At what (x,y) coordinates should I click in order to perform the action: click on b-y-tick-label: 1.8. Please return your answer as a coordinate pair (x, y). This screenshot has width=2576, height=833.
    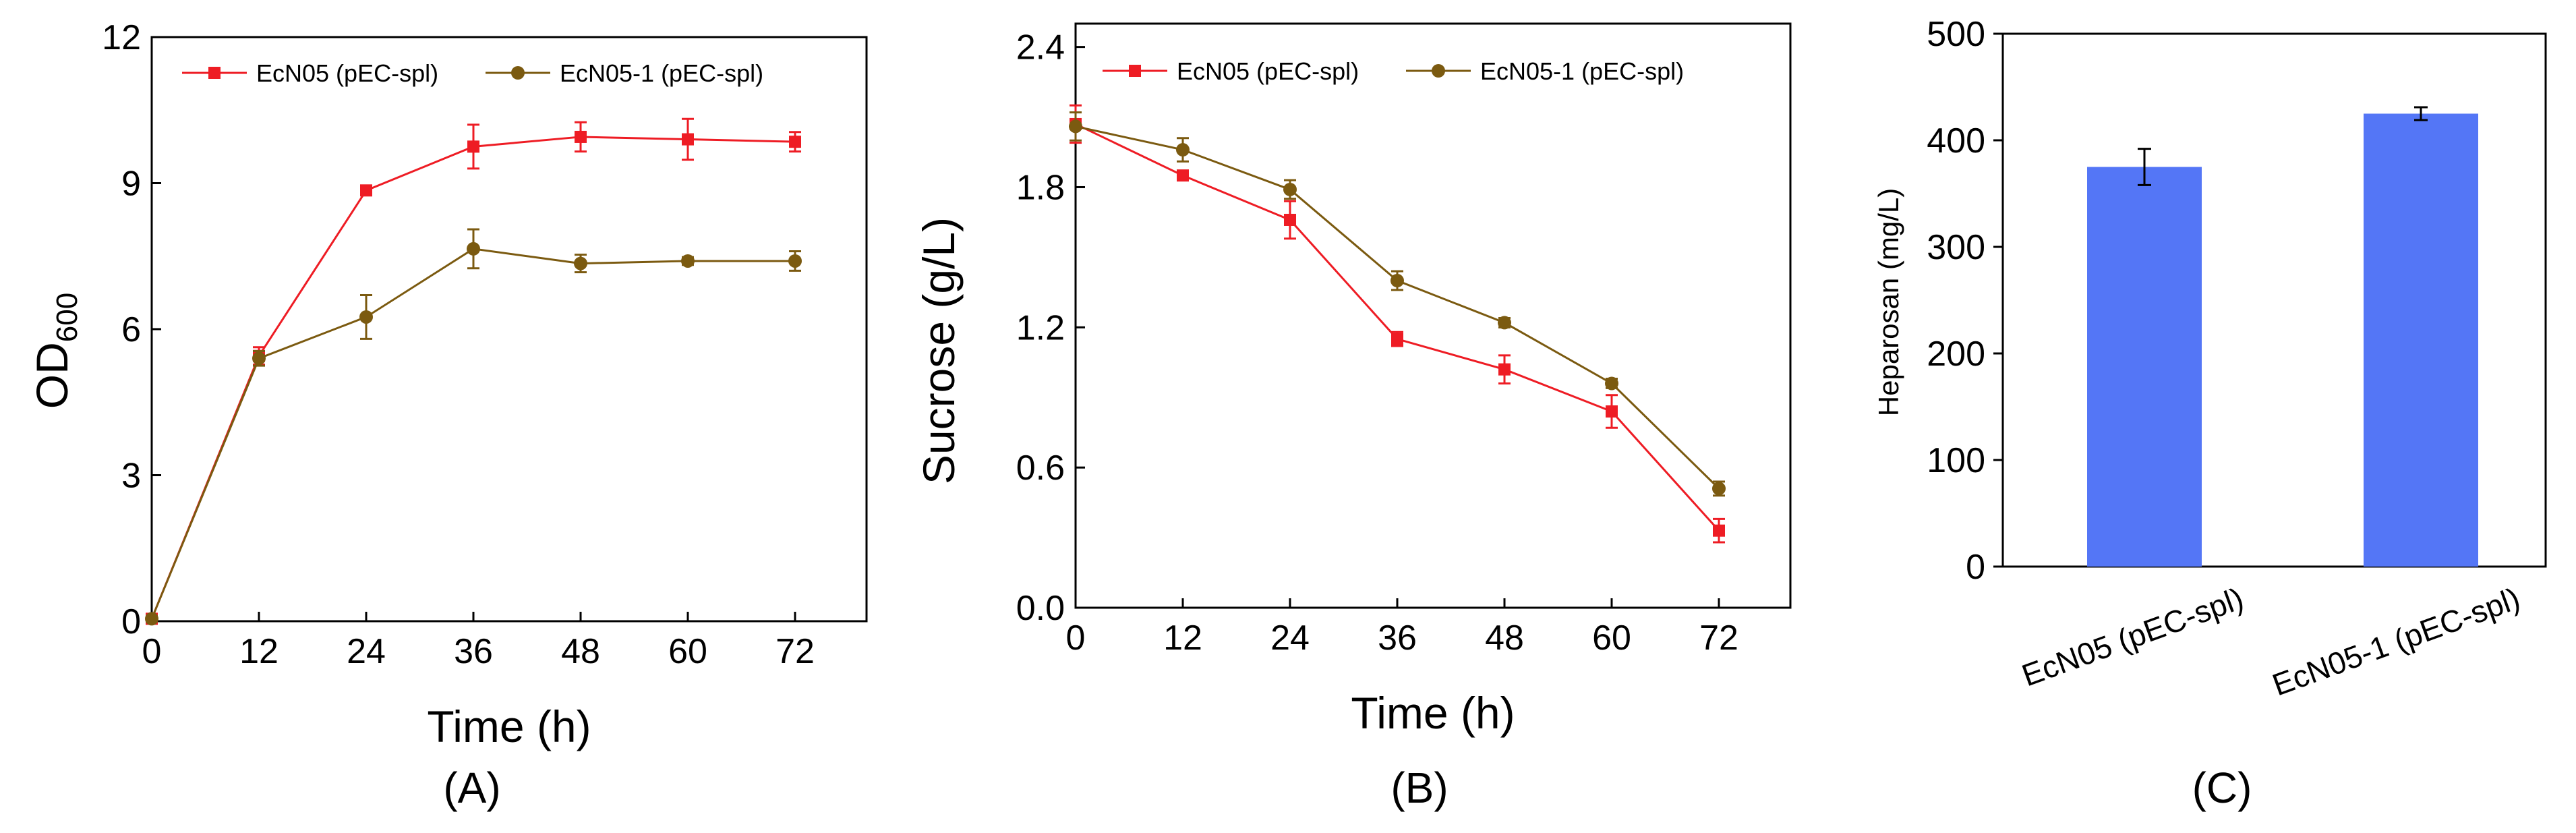
    Looking at the image, I should click on (1041, 187).